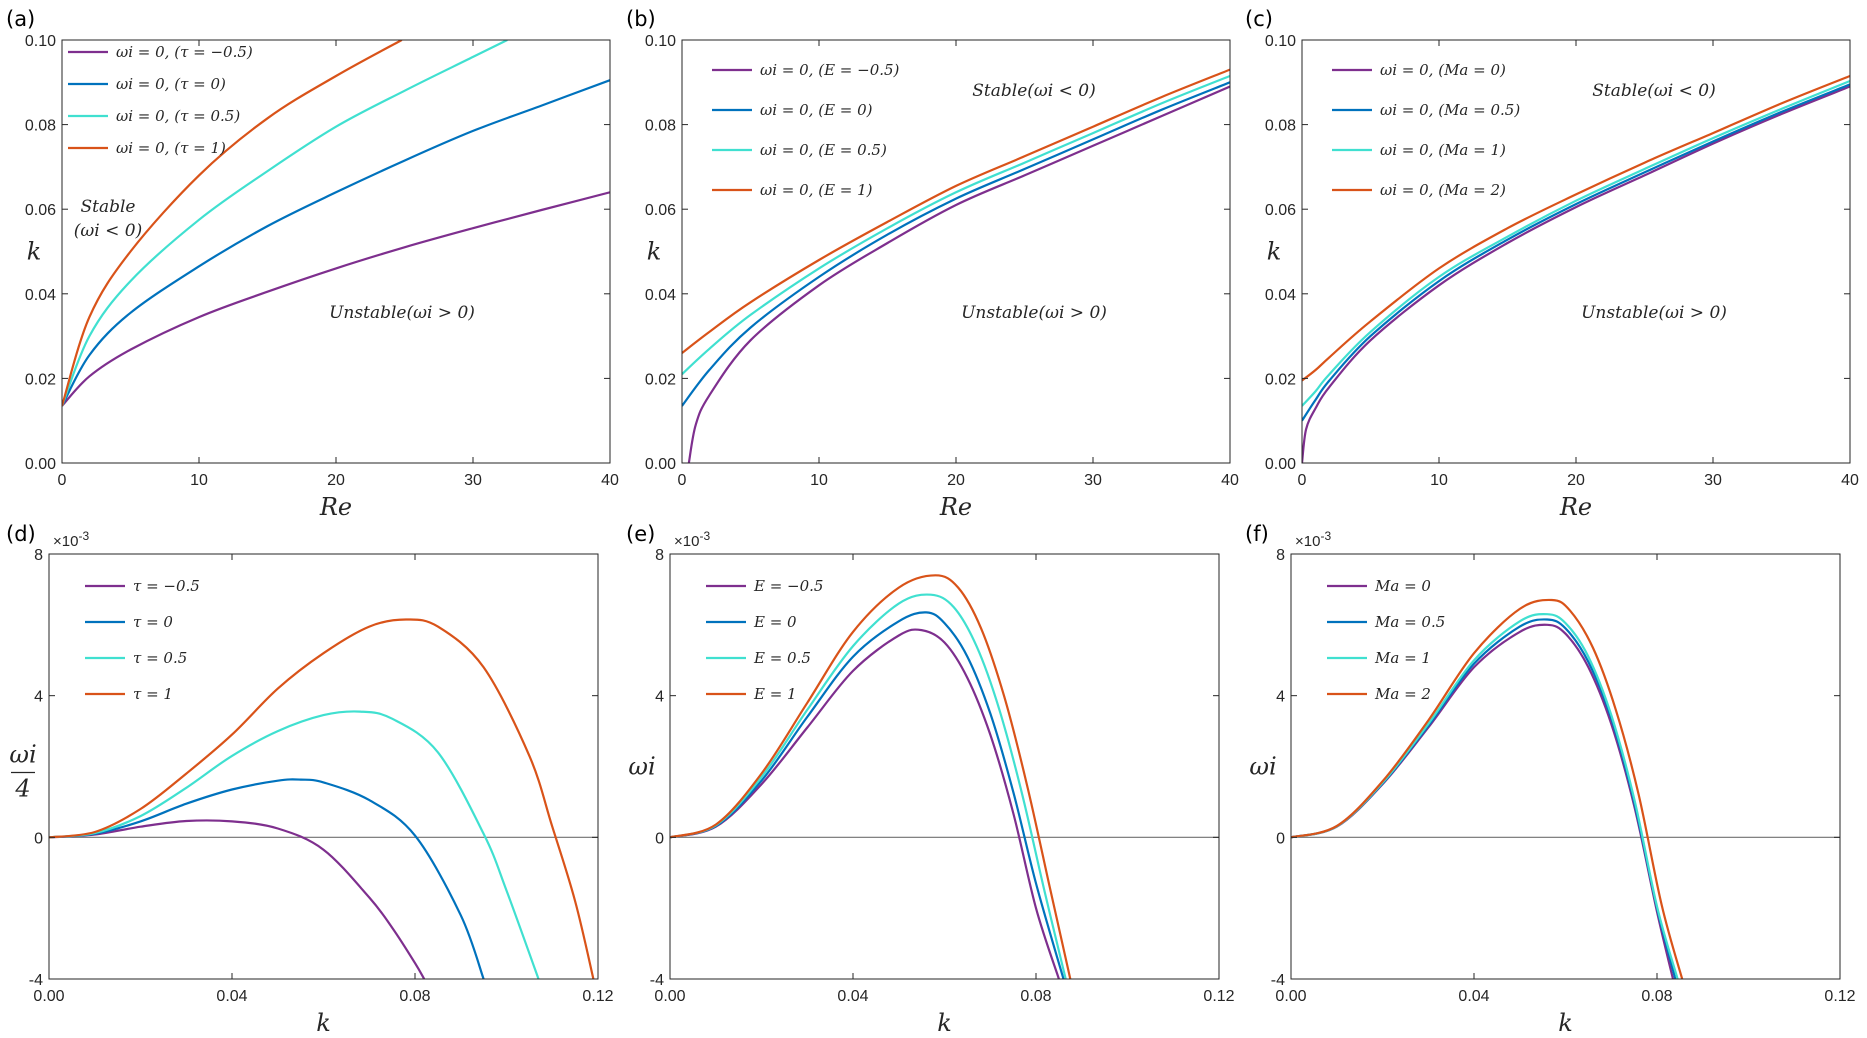 The height and width of the screenshot is (1038, 1867). What do you see at coordinates (108, 231) in the screenshot?
I see `stable-condition-annotation: (ωi < 0)` at bounding box center [108, 231].